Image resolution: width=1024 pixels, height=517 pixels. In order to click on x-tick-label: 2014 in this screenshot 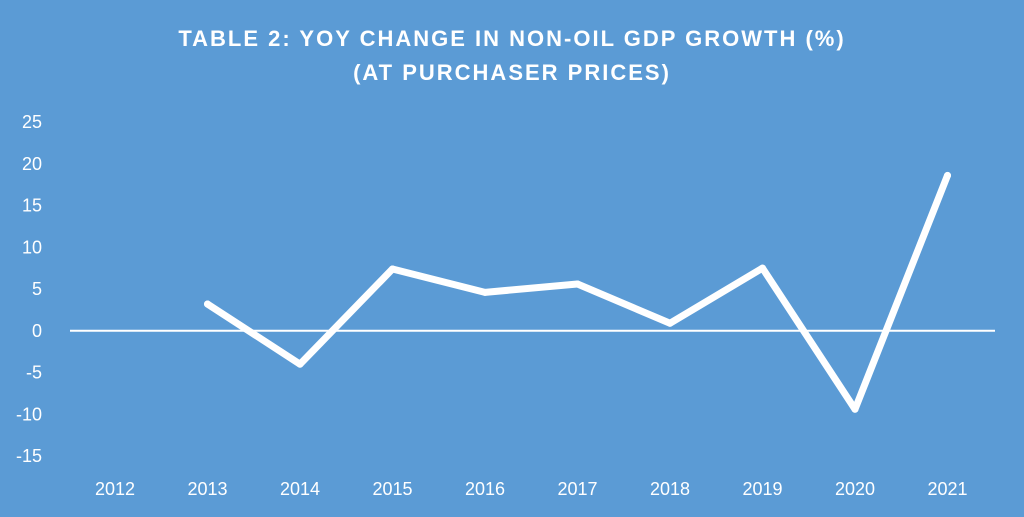, I will do `click(300, 489)`.